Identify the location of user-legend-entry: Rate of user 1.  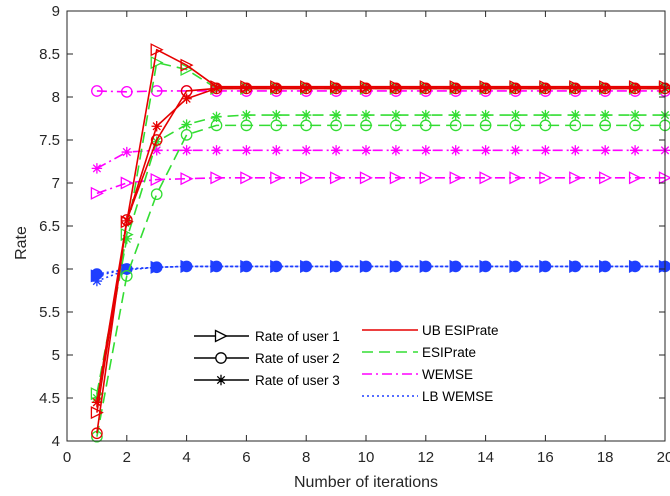
(267, 336).